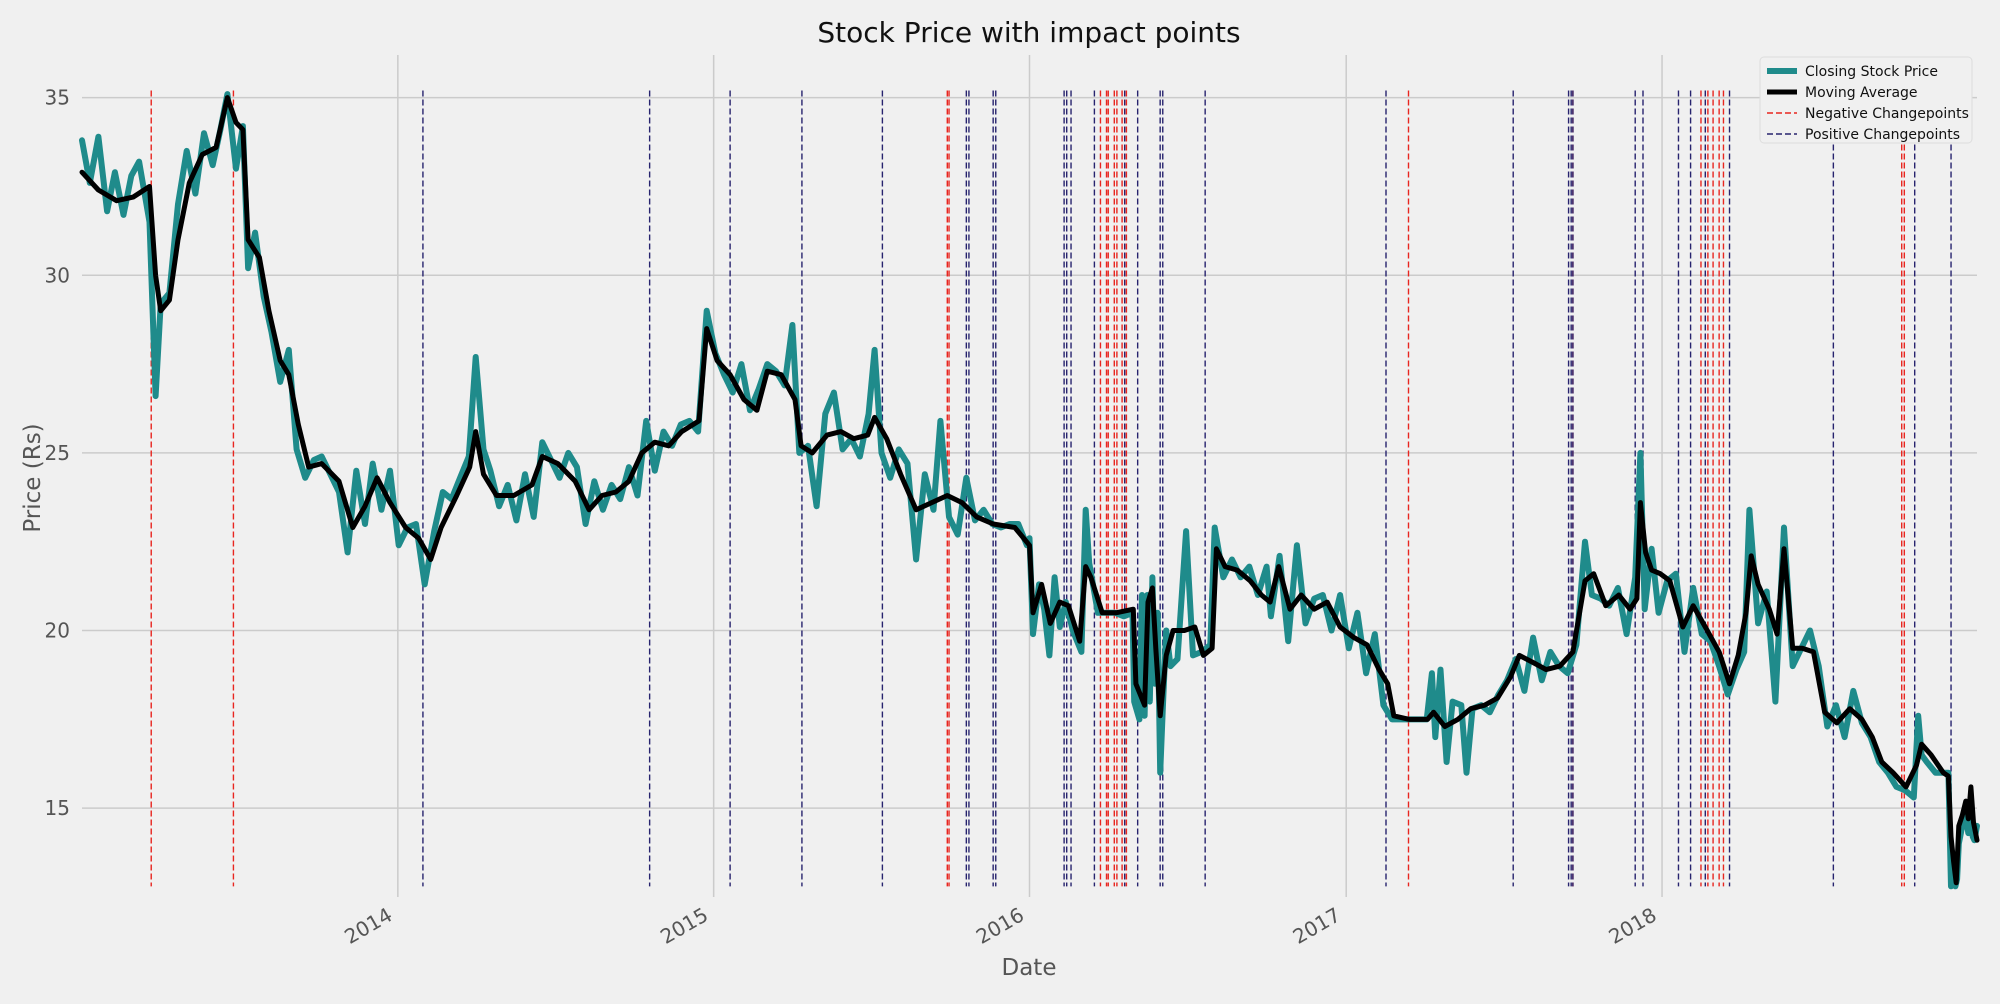 This screenshot has width=2000, height=1004. Describe the element at coordinates (1029, 968) in the screenshot. I see `x-axis-label: Date` at that location.